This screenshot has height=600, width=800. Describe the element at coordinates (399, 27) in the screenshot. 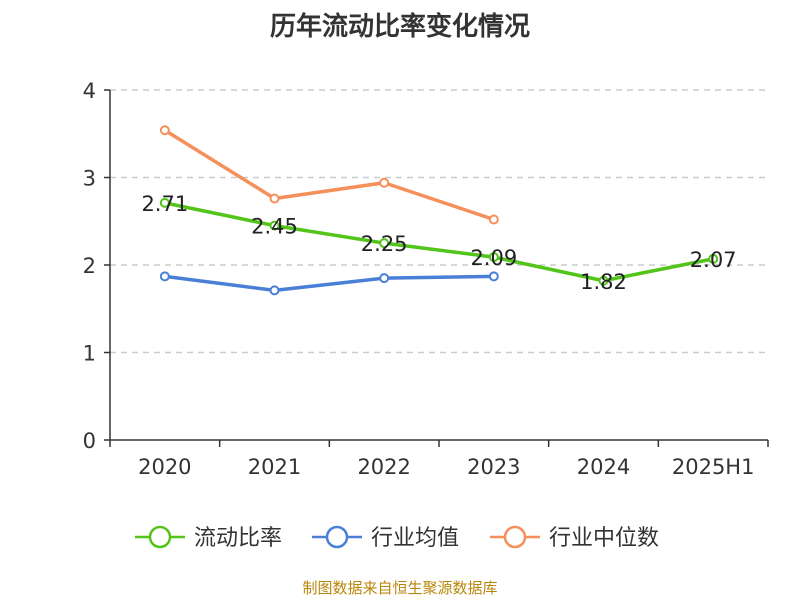

I see `chart-title: 历年流动比率变化情况` at that location.